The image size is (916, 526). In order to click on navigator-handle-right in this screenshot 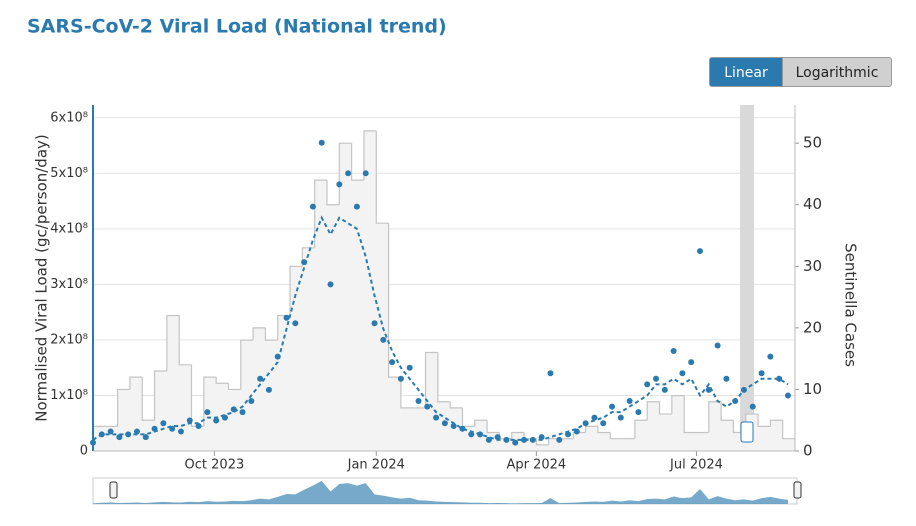, I will do `click(797, 490)`.